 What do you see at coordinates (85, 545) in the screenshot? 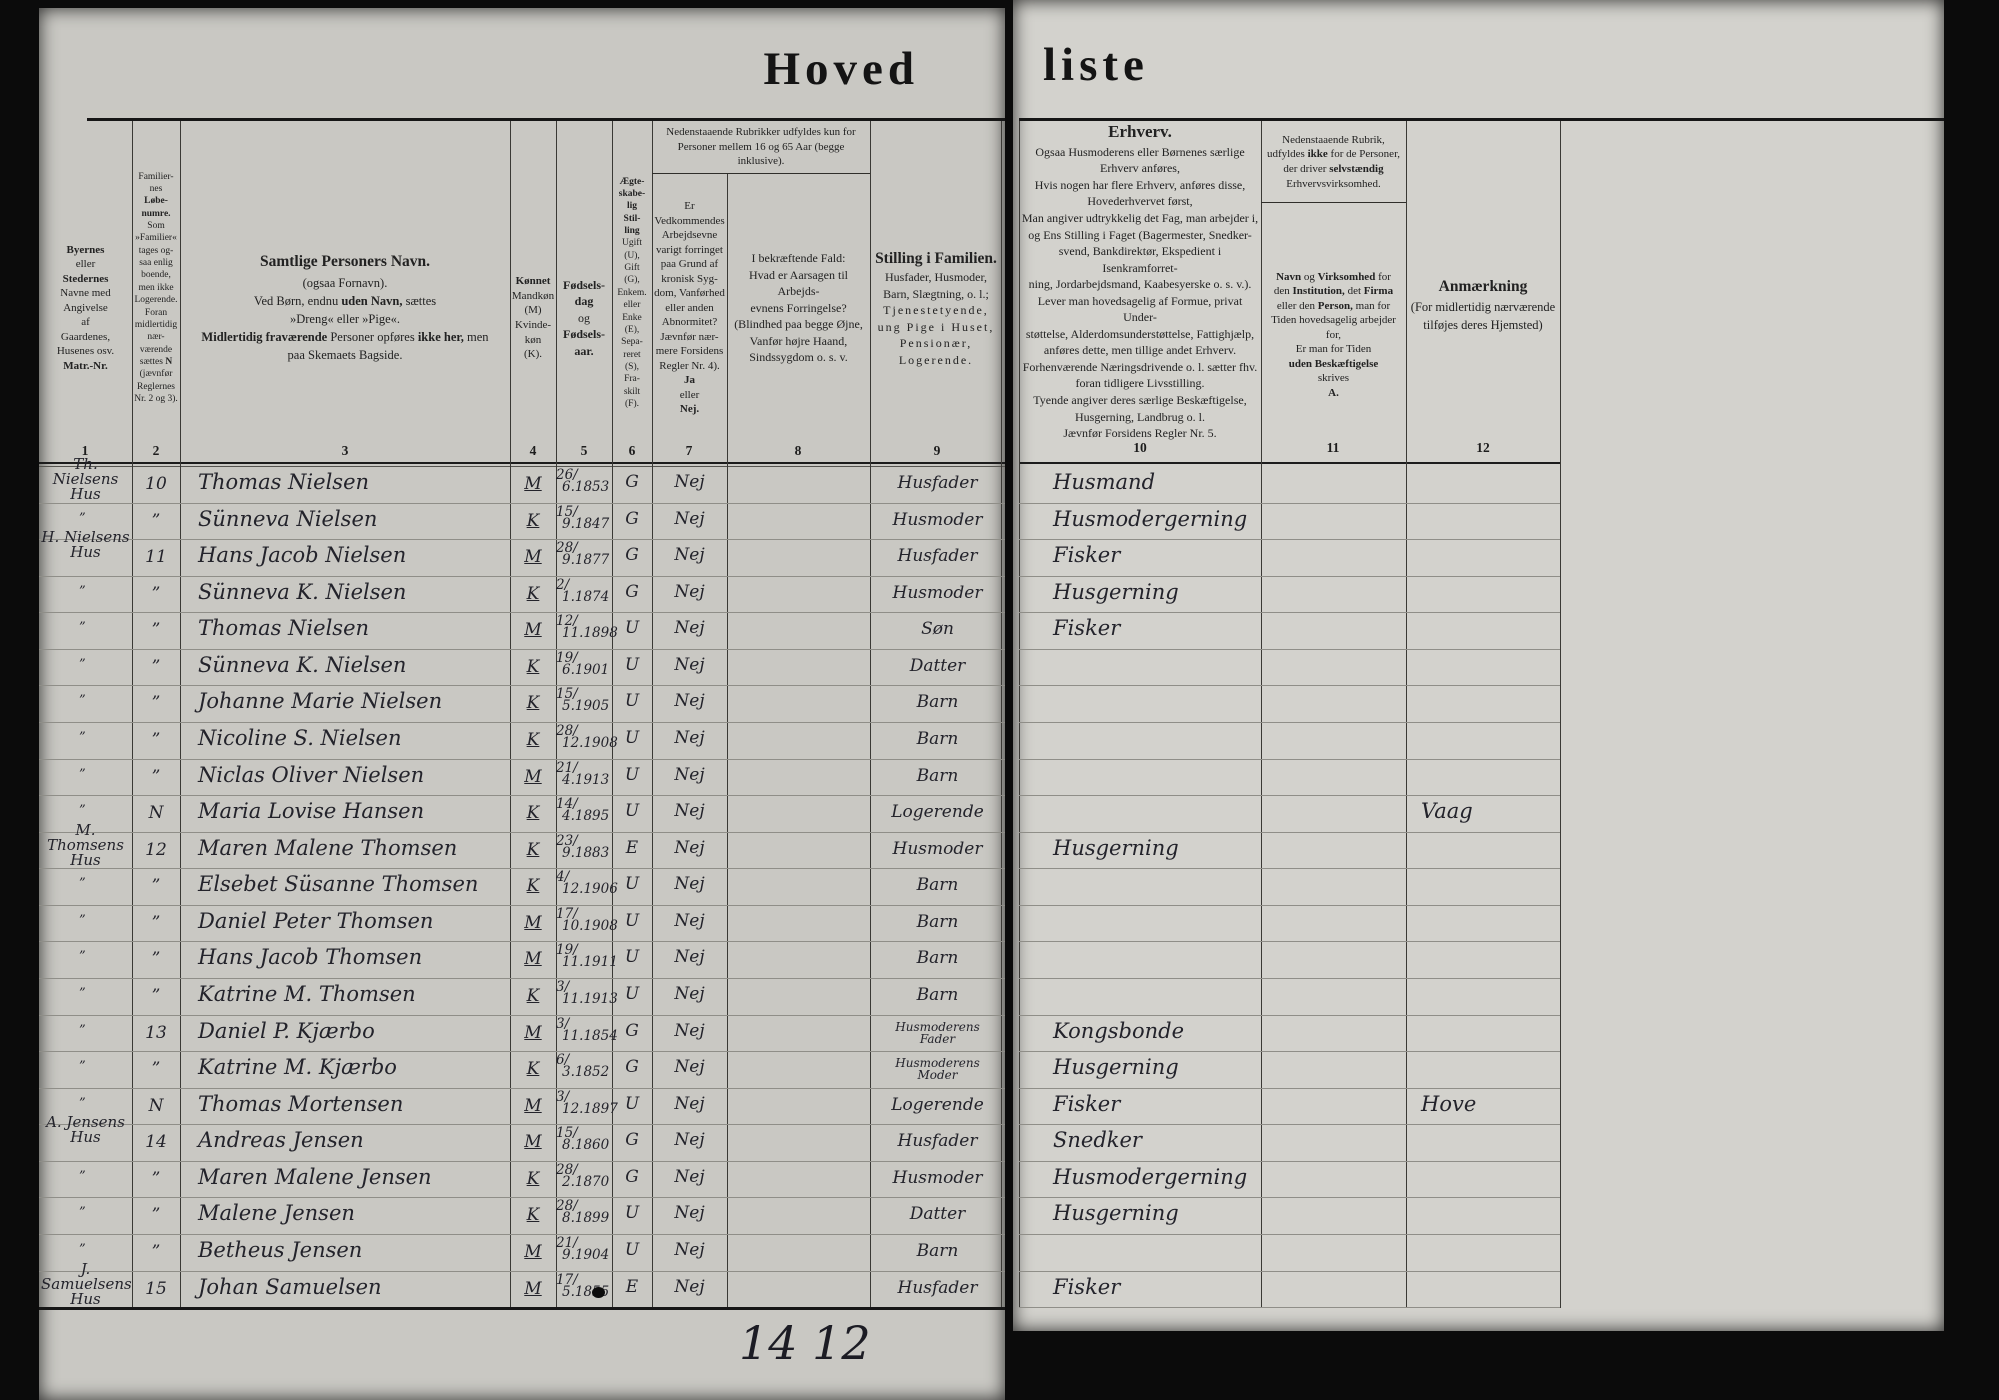
I see `cell-place: H. Nielsens Hus` at bounding box center [85, 545].